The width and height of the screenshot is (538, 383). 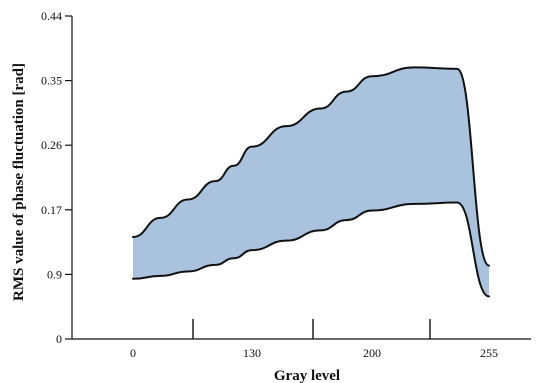 I want to click on y-axis-tick-label: 0, so click(x=59, y=339).